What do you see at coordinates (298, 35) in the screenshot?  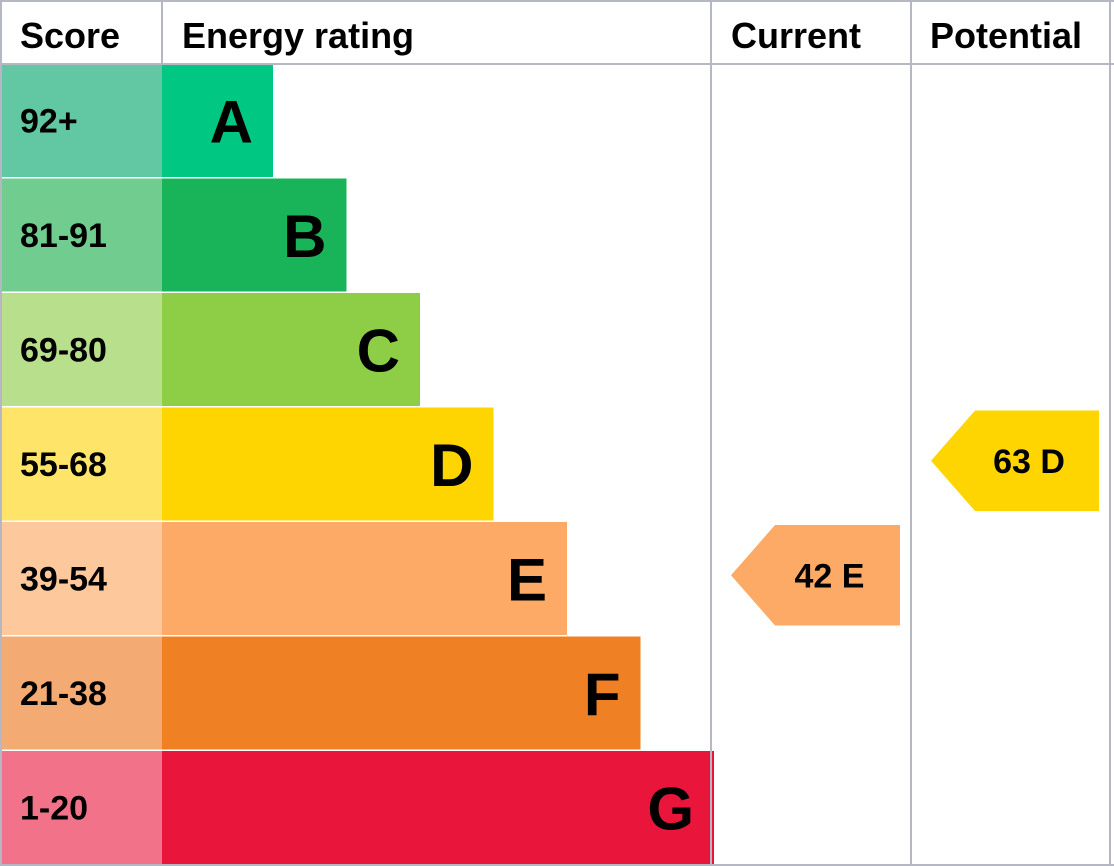 I see `energy-rating-header: Energy rating` at bounding box center [298, 35].